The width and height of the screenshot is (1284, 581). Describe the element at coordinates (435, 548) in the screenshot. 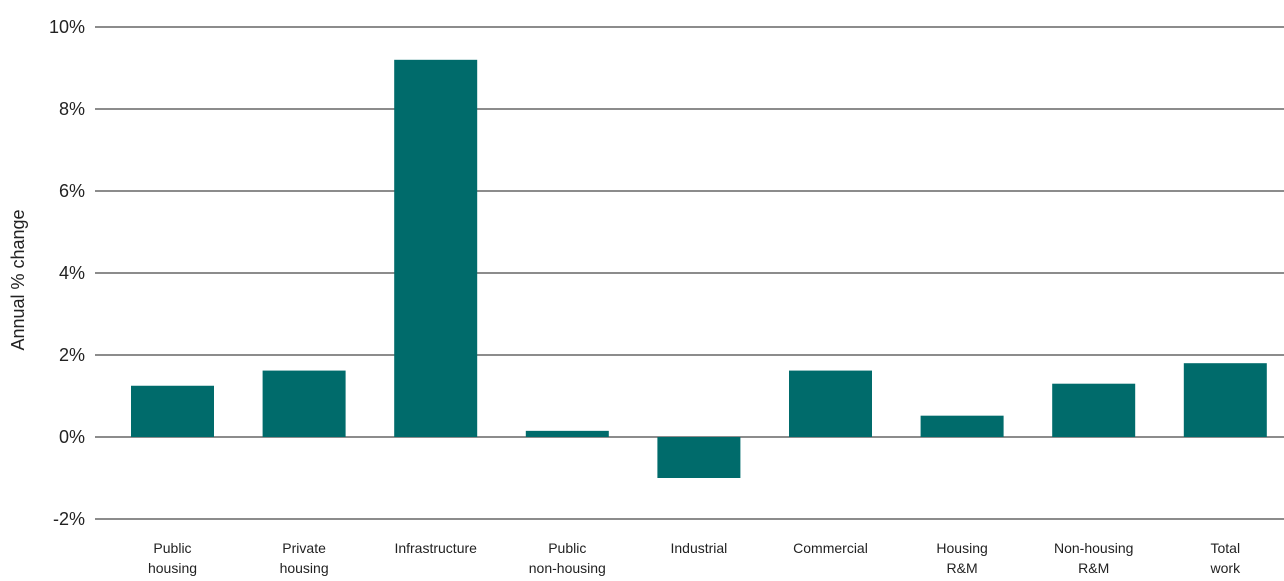

I see `x-tick-label: Infrastructure` at that location.